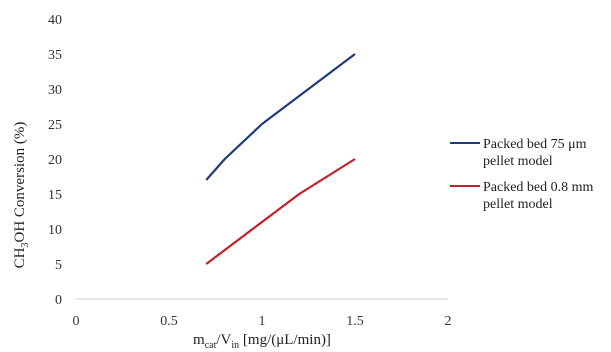  What do you see at coordinates (55, 55) in the screenshot?
I see `y-tick-label: 35` at bounding box center [55, 55].